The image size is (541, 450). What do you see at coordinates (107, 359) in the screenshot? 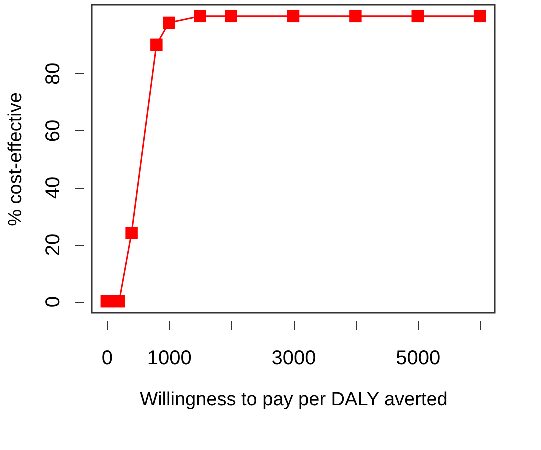
I see `x-tick-label: 0` at bounding box center [107, 359].